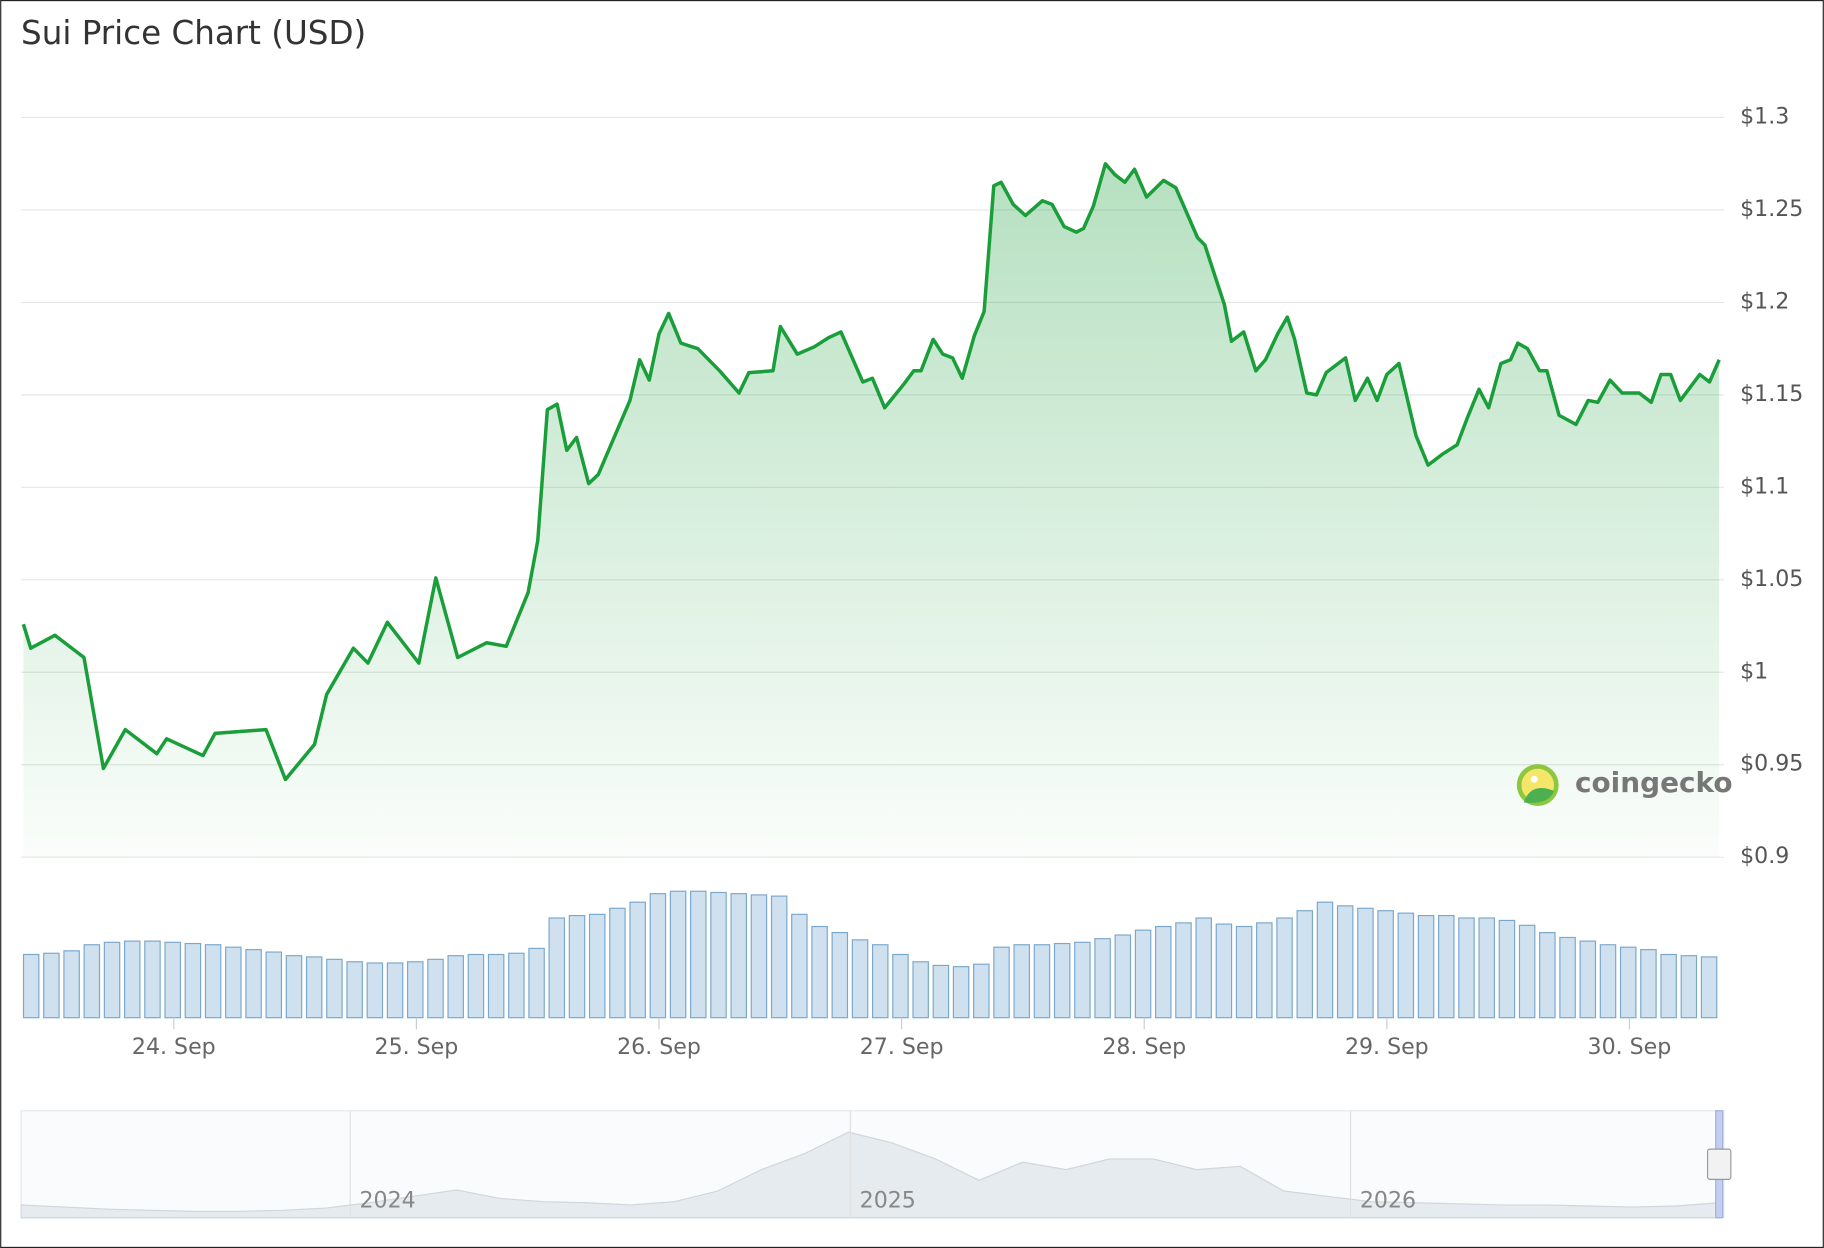  What do you see at coordinates (1630, 1047) in the screenshot?
I see `x-tick-label: 30. Sep` at bounding box center [1630, 1047].